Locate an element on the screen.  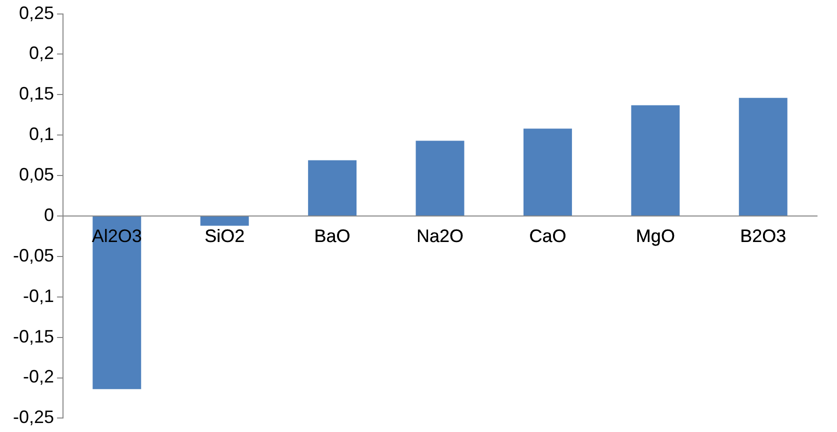
y-tick-label: -0,2 is located at coordinates (38, 376).